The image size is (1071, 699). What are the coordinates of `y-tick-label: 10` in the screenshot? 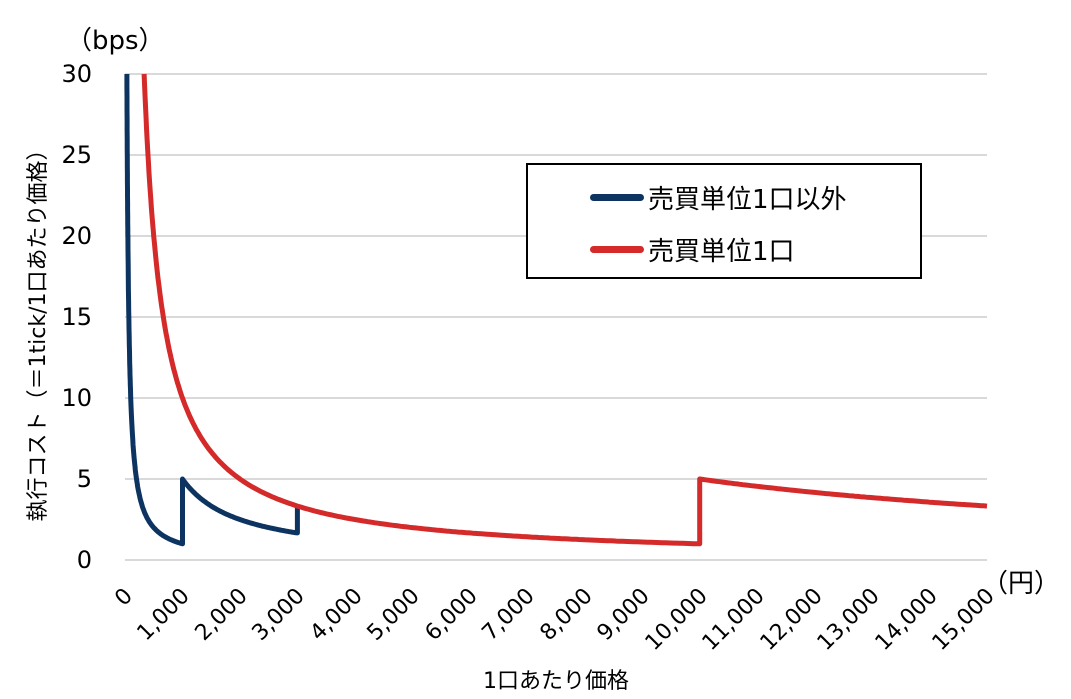 It's located at (76, 398).